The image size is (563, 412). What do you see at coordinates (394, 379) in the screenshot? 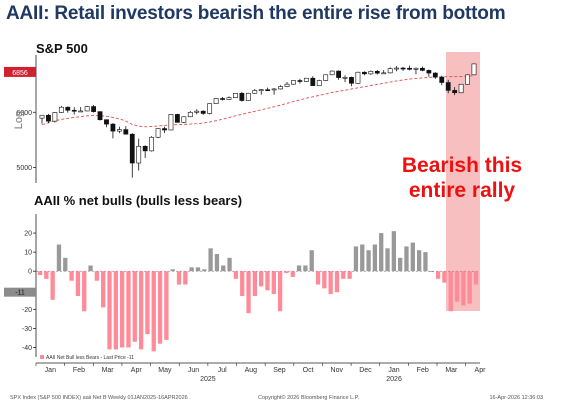
I see `x-axis-year-label: 2026` at bounding box center [394, 379].